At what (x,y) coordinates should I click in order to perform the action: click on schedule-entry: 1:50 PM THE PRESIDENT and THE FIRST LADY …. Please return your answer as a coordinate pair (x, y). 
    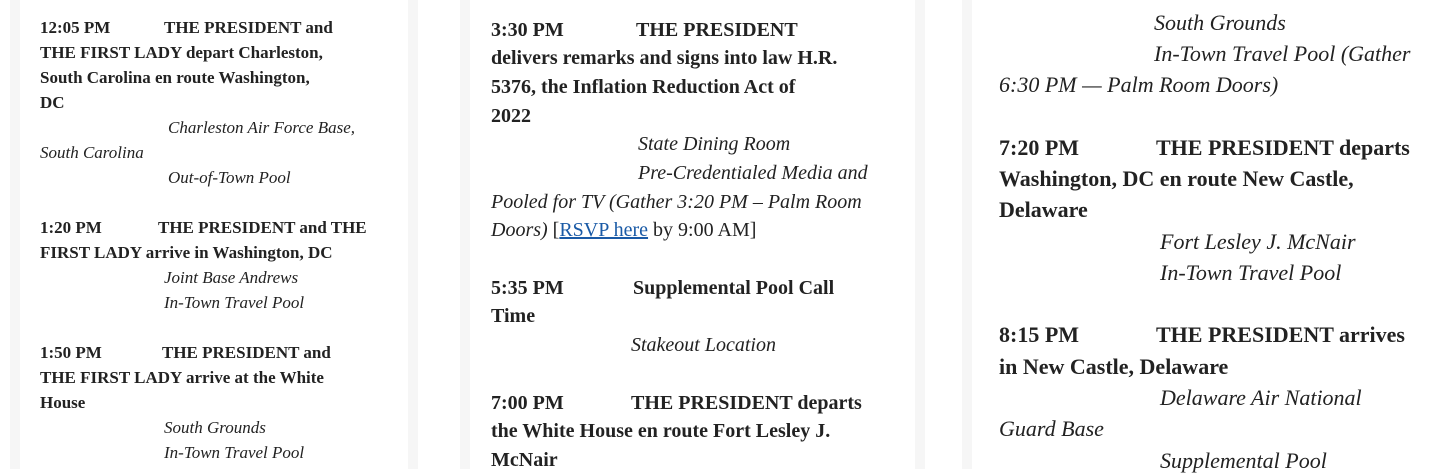
    Looking at the image, I should click on (203, 402).